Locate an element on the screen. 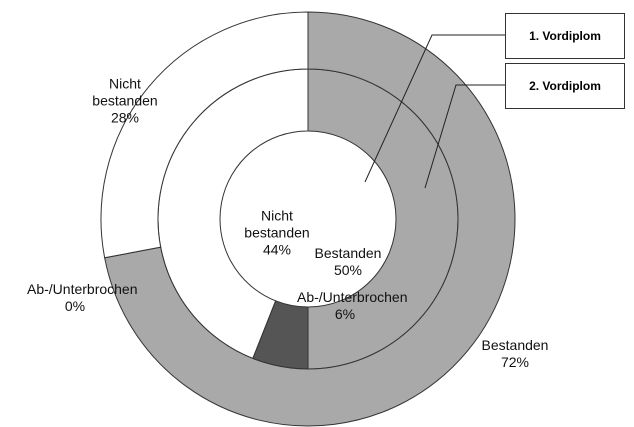 The height and width of the screenshot is (427, 634). slice-label: Bestanden 50% is located at coordinates (348, 262).